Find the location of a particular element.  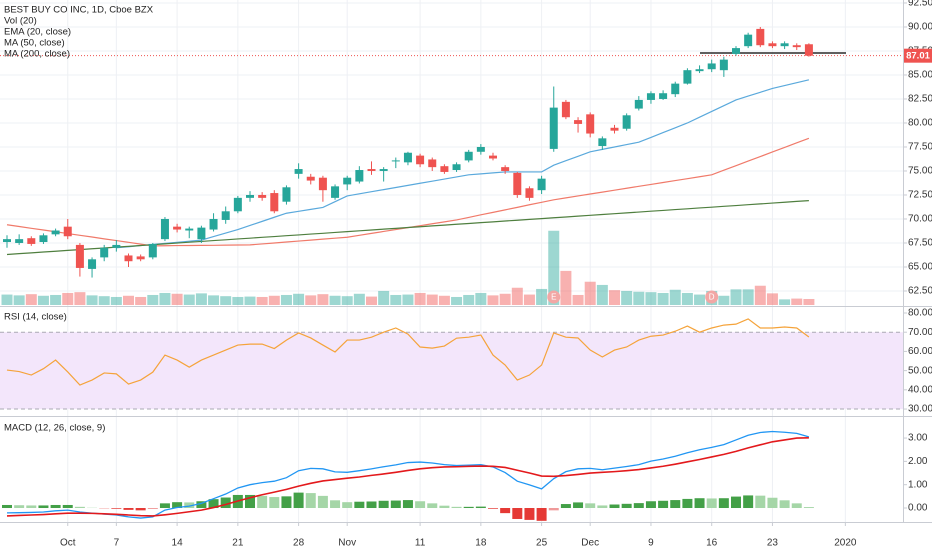

rsi-line is located at coordinates (408, 352).